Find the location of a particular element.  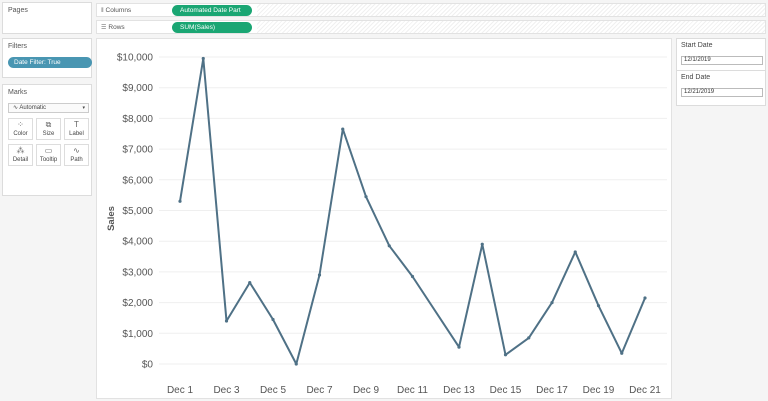

pages-title: Pages is located at coordinates (18, 10).